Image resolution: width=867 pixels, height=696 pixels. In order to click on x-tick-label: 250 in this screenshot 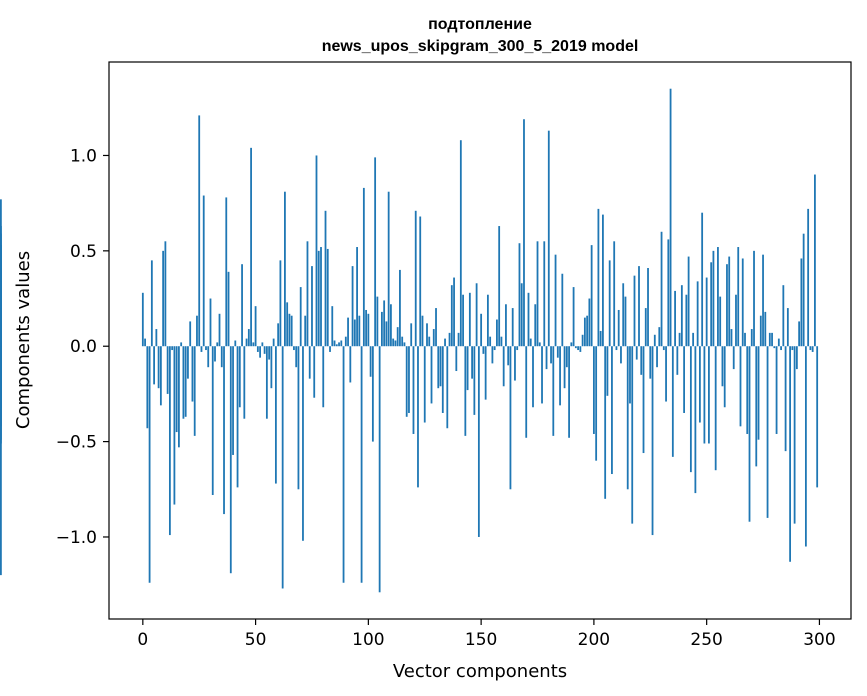, I will do `click(706, 640)`.